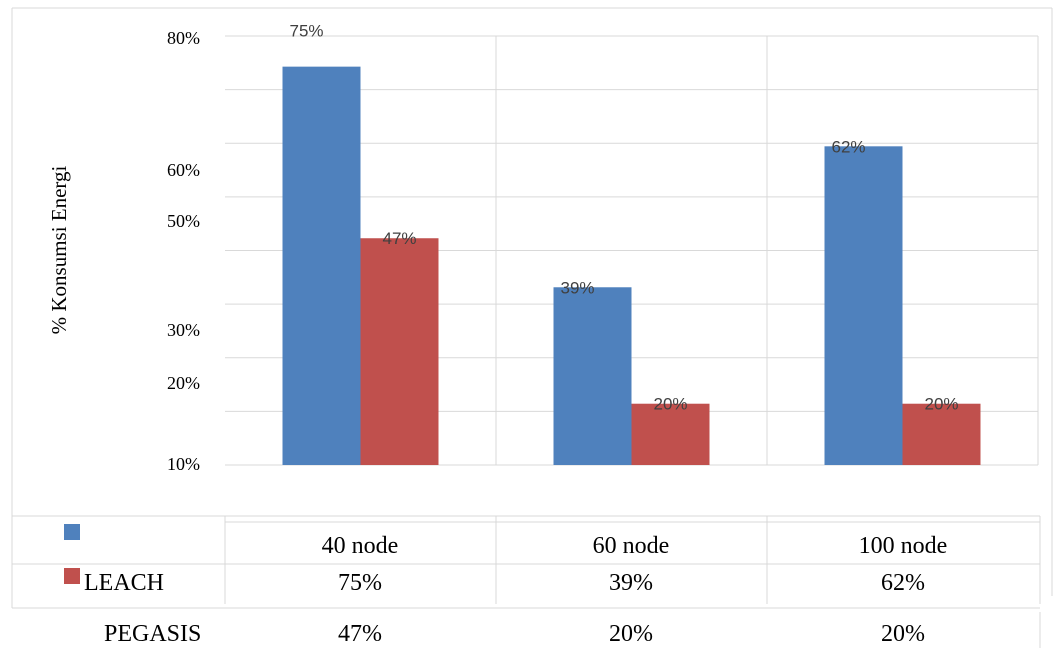 The height and width of the screenshot is (650, 1055). I want to click on table-row-label: PEGASIS, so click(152, 634).